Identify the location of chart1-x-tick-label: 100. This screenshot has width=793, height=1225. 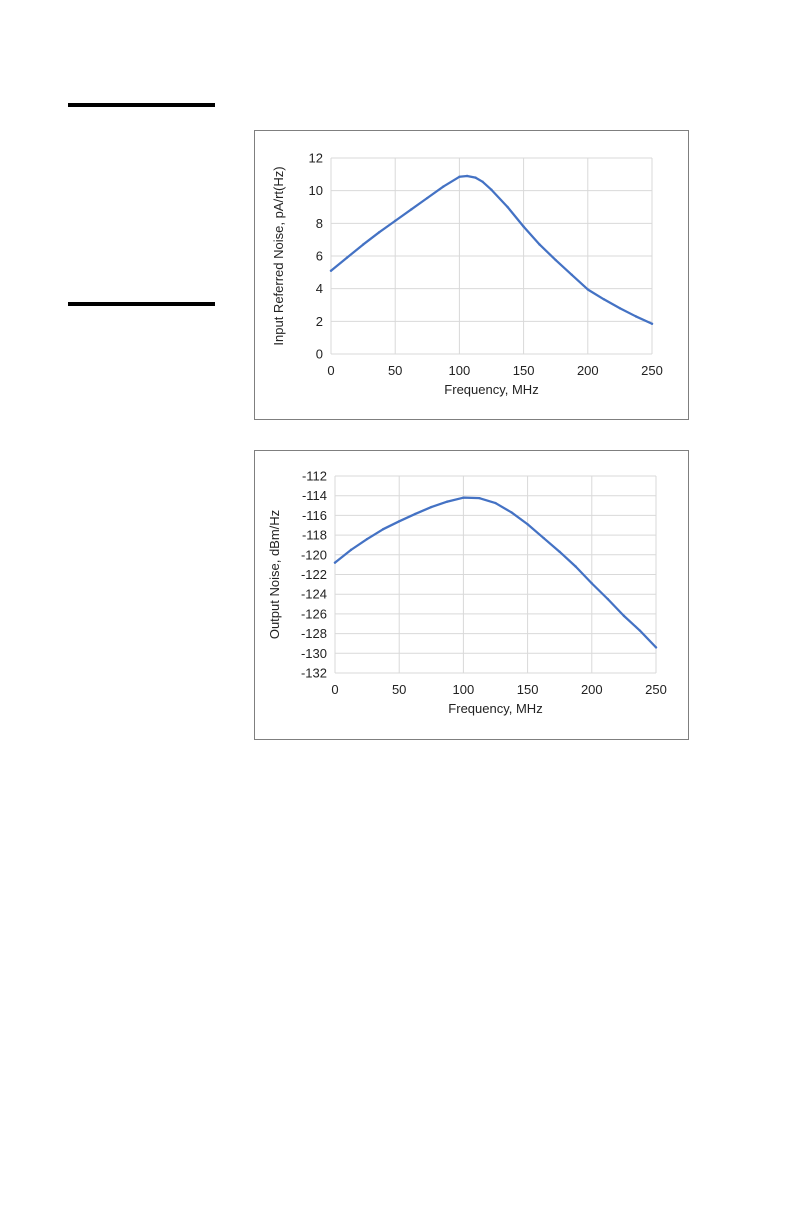
(460, 370).